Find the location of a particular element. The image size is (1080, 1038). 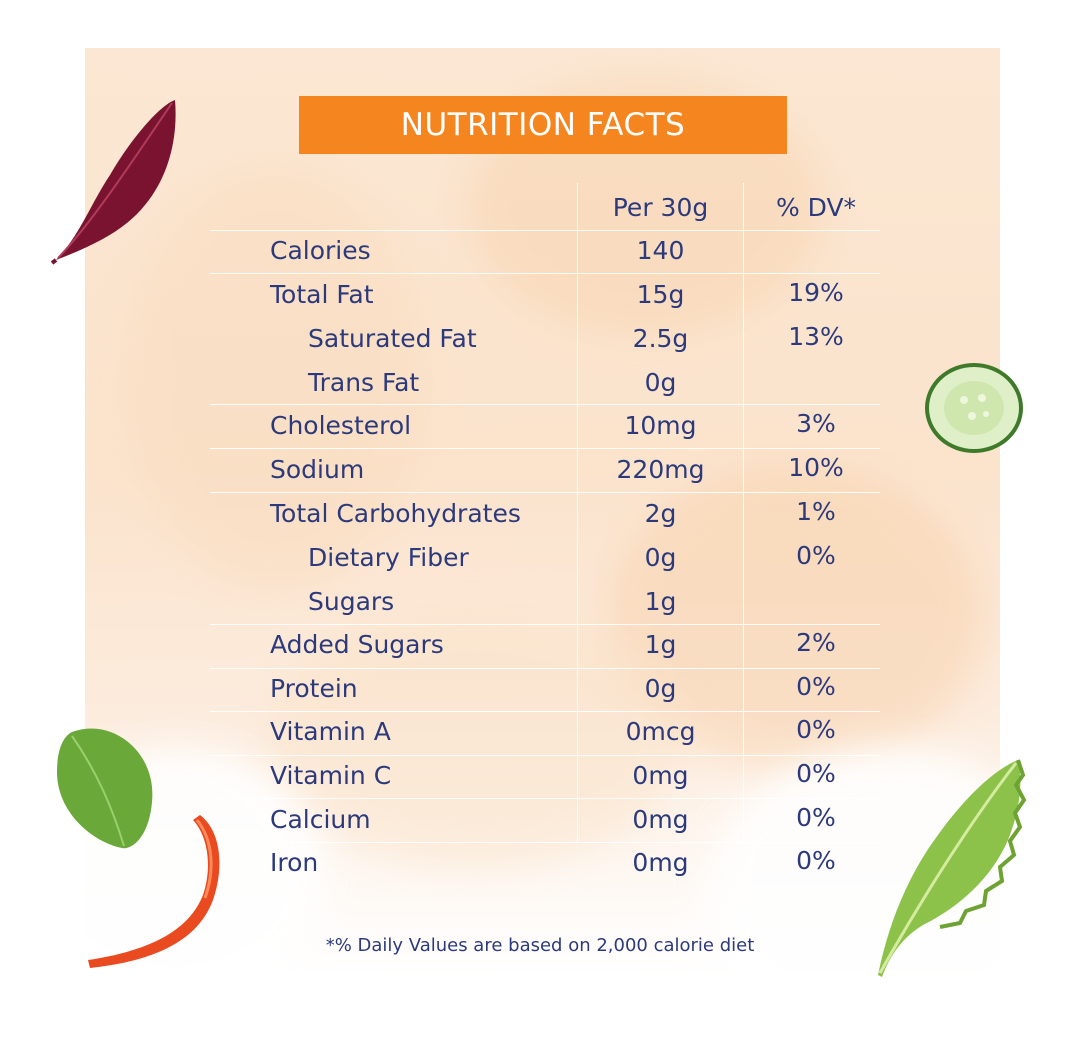

nutrient-amount: 10mg is located at coordinates (660, 425).